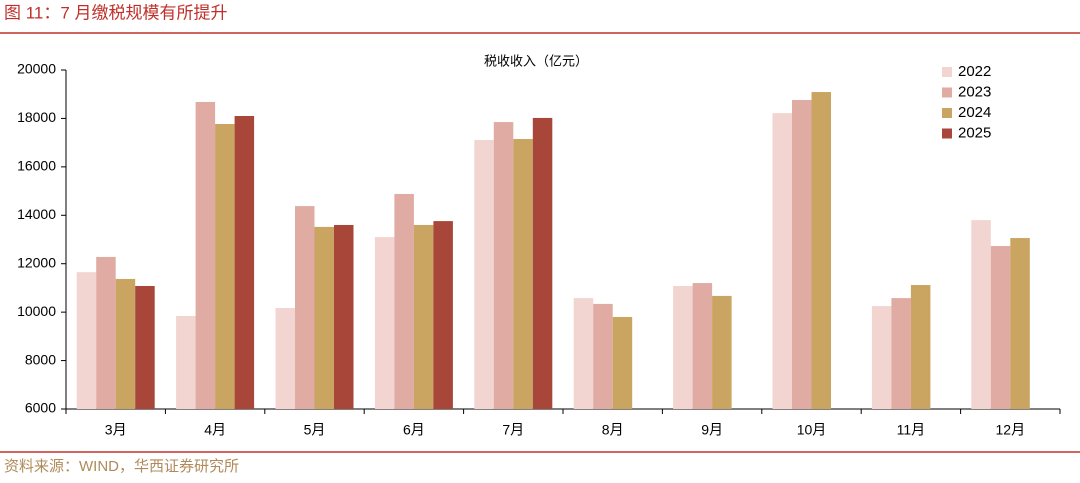  I want to click on y-tick-label: 18000, so click(36, 117).